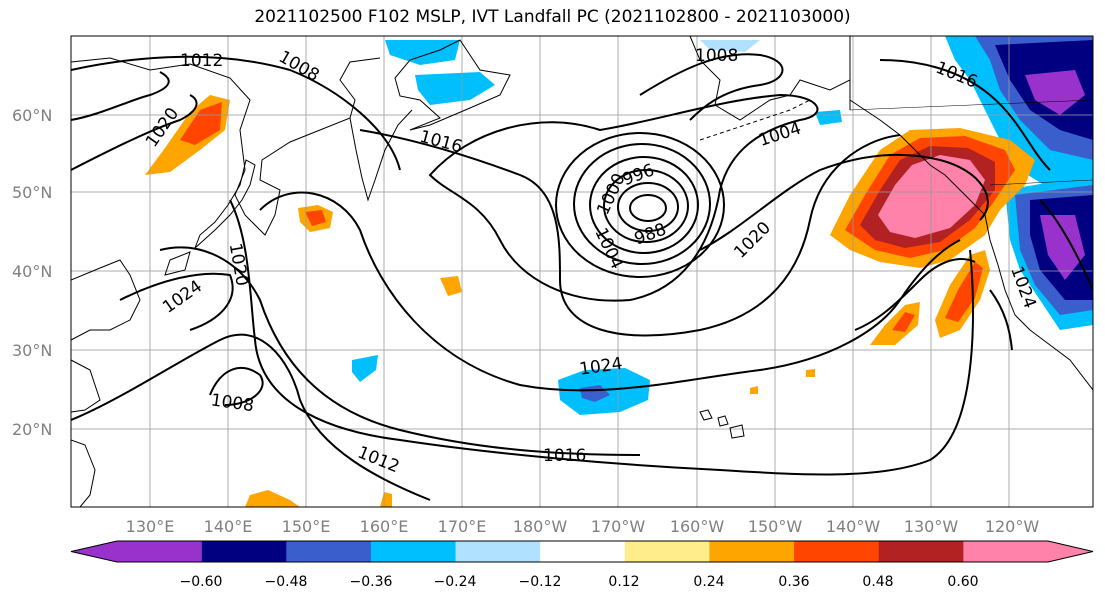  What do you see at coordinates (150, 526) in the screenshot?
I see `lon-tick-label: 130°E` at bounding box center [150, 526].